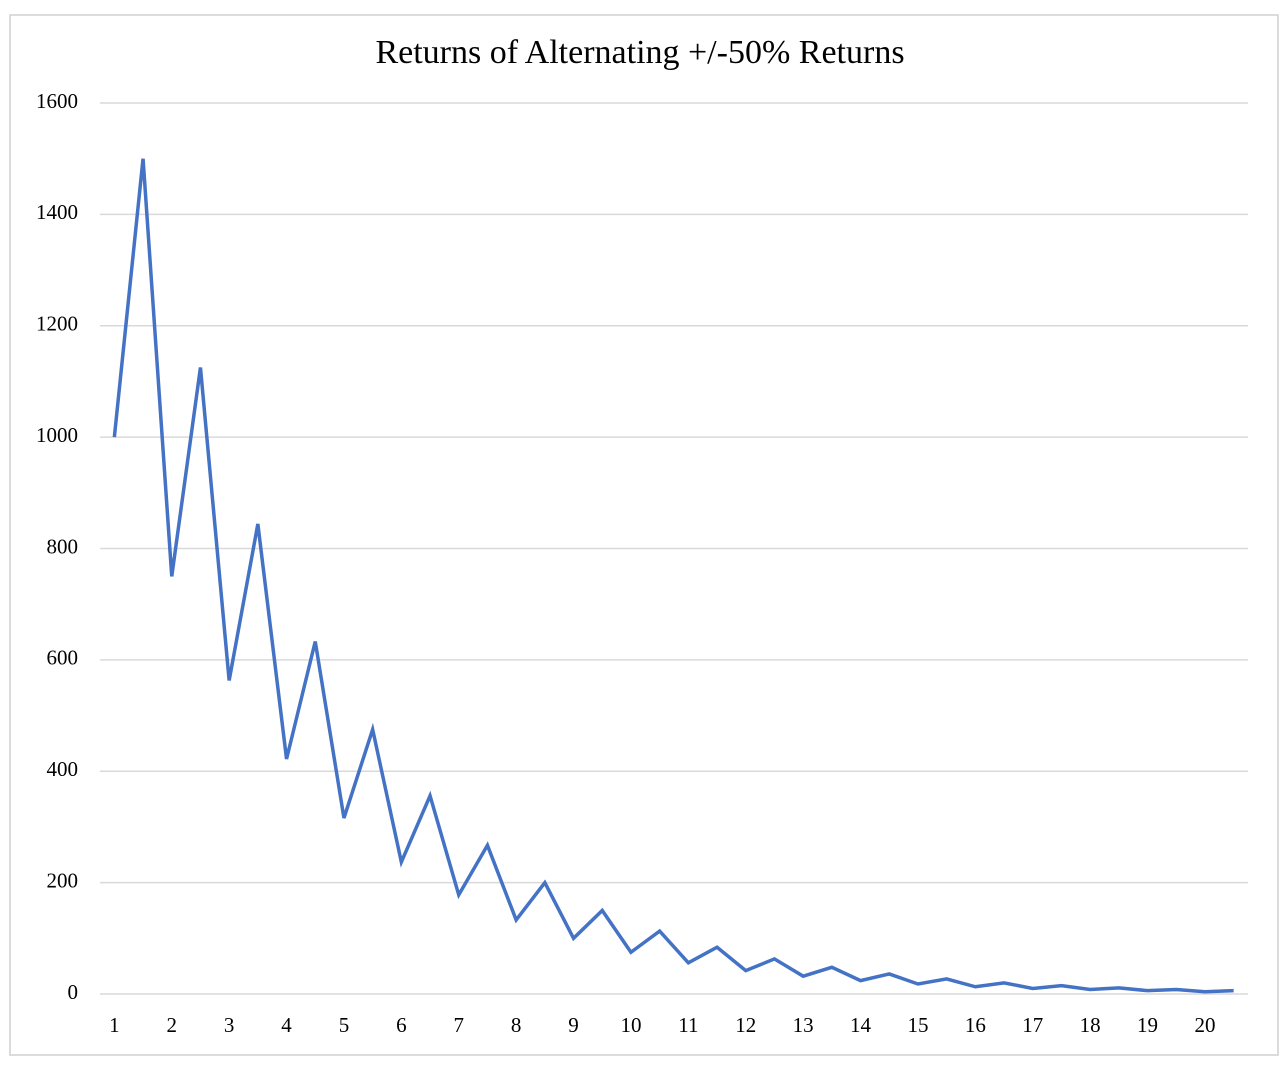 Image resolution: width=1288 pixels, height=1070 pixels. I want to click on y-tick-label: 1600, so click(57, 101).